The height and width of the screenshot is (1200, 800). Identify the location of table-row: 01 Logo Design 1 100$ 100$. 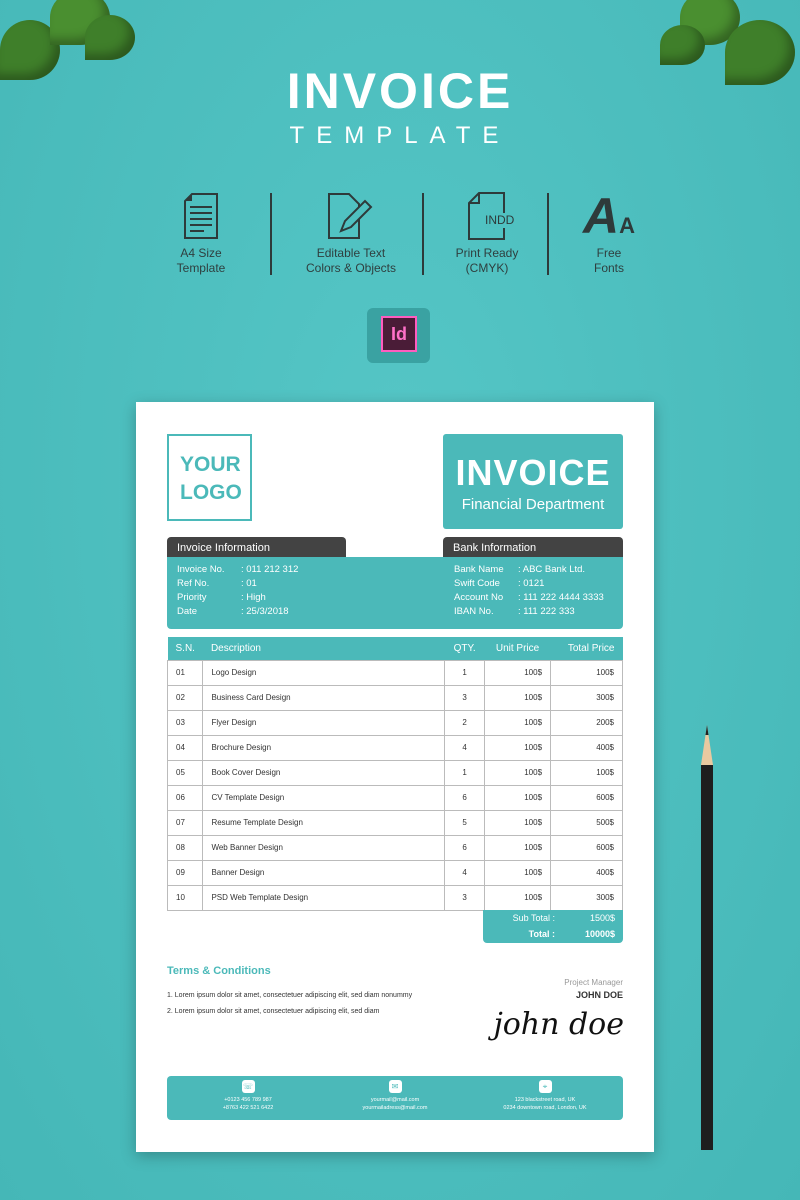
(394, 672).